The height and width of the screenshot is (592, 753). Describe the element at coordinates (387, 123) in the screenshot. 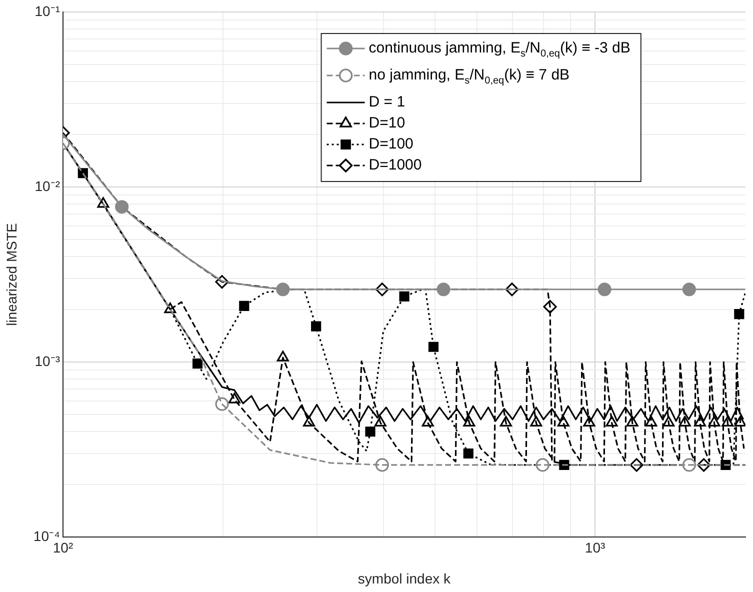

I see `legend-label: D=10` at that location.